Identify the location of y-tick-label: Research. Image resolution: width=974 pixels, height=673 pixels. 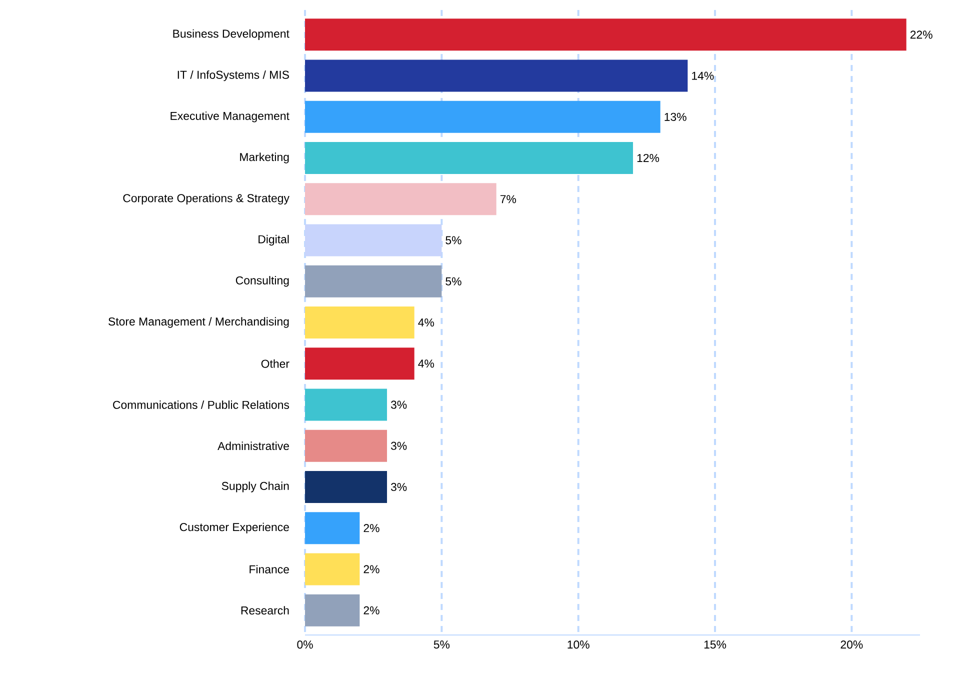
(265, 610).